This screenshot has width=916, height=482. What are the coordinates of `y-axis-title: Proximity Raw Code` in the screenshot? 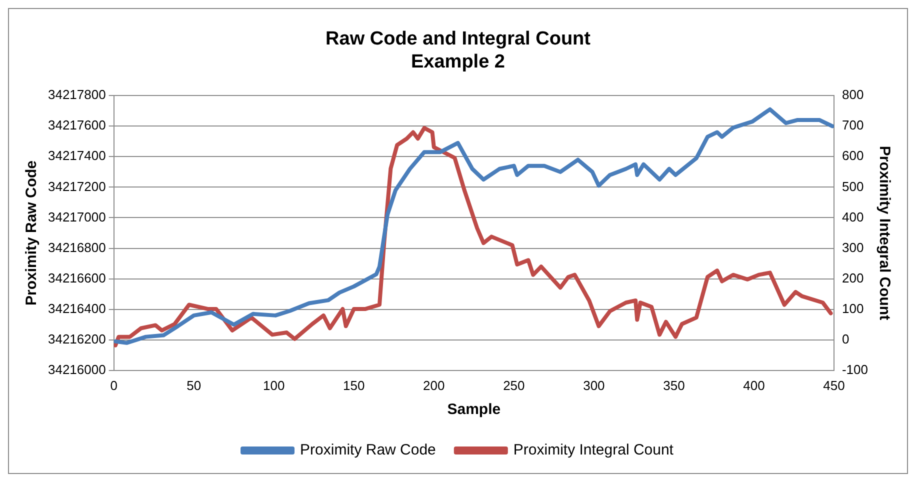 It's located at (31, 233).